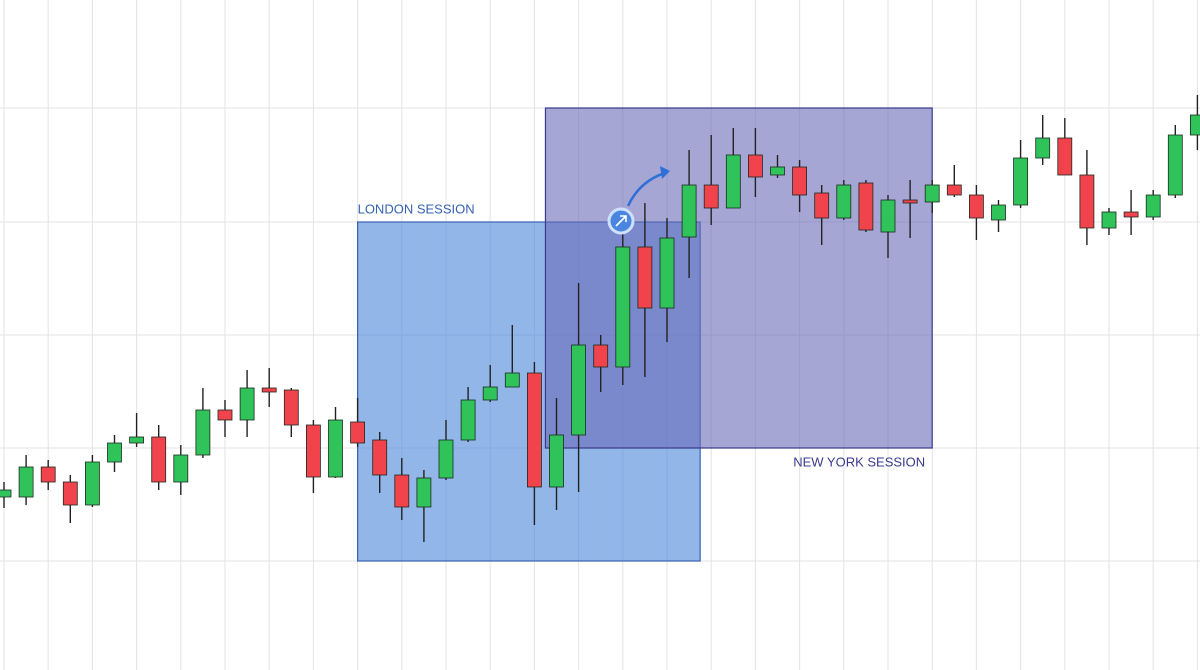 This screenshot has height=670, width=1200. I want to click on breakout-icon, so click(638, 200).